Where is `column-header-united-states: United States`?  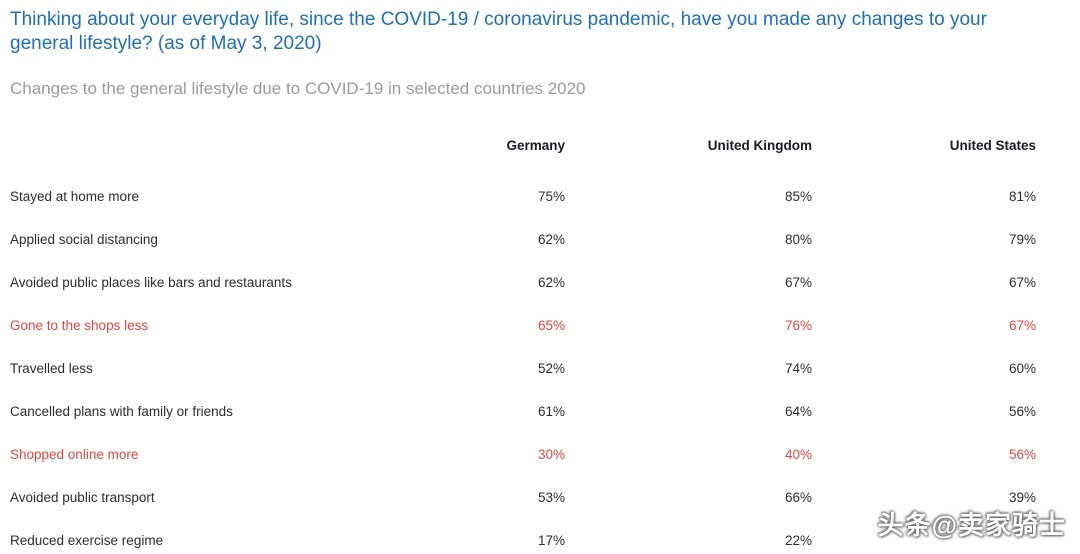 column-header-united-states: United States is located at coordinates (992, 146).